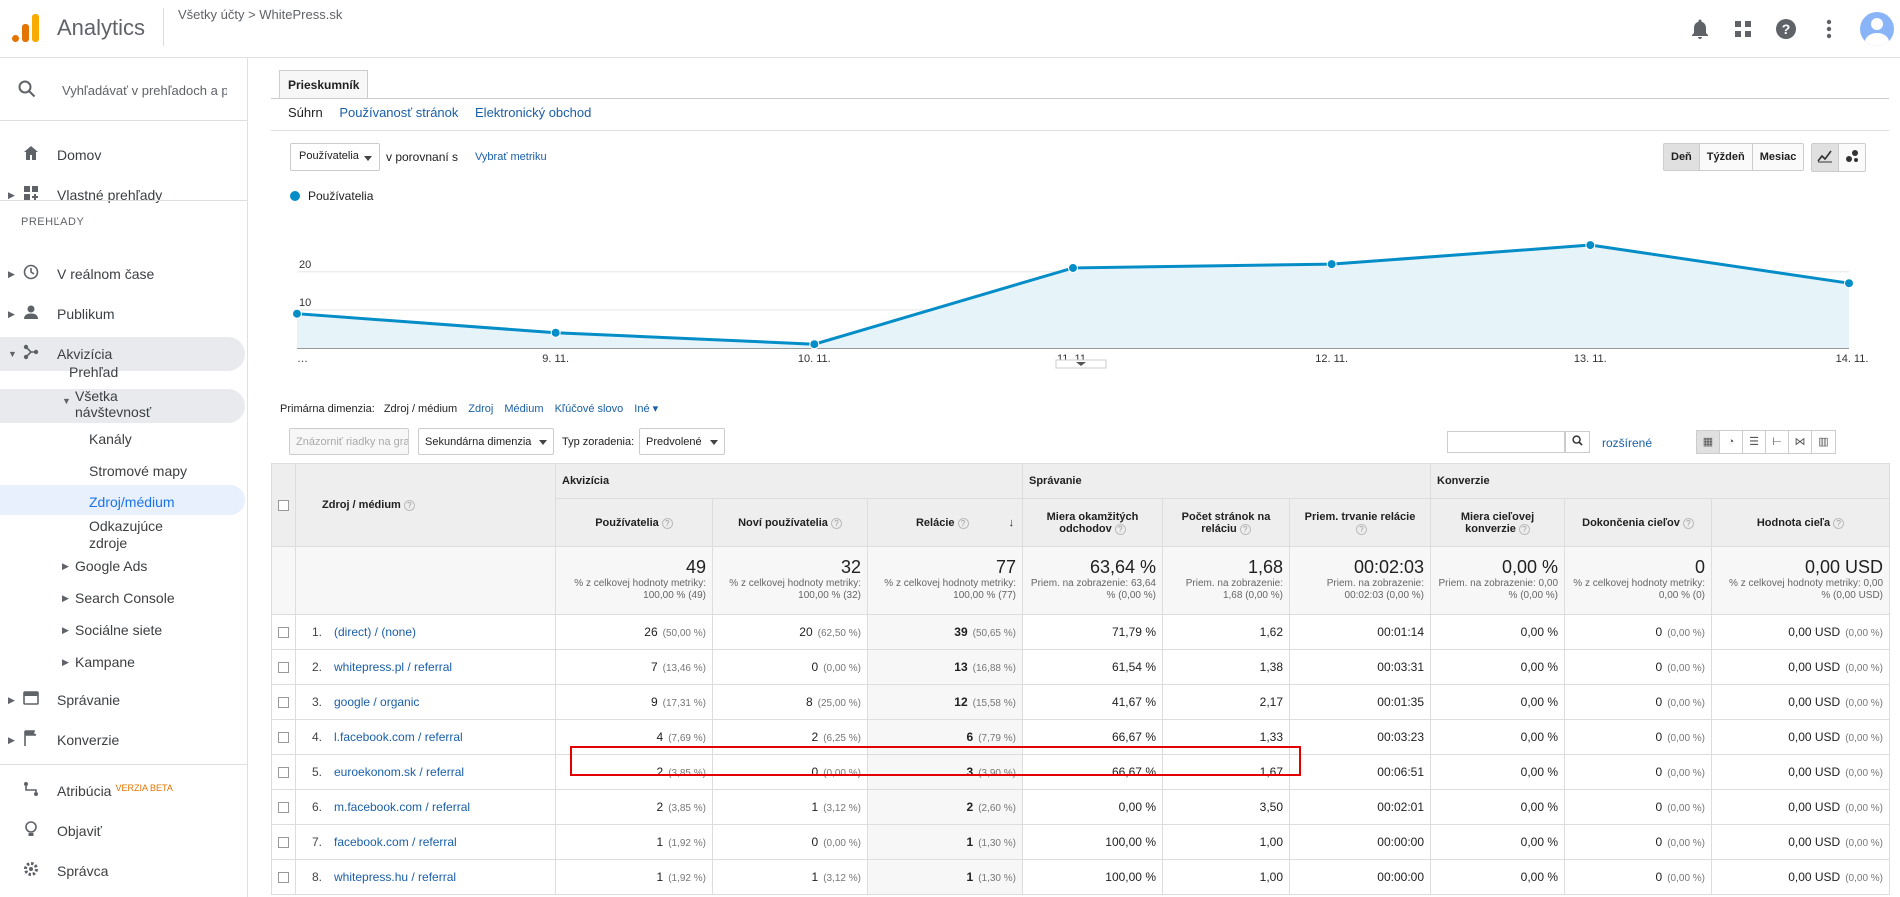 This screenshot has width=1900, height=897. Describe the element at coordinates (646, 409) in the screenshot. I see `dim-other: Iné ▾` at that location.